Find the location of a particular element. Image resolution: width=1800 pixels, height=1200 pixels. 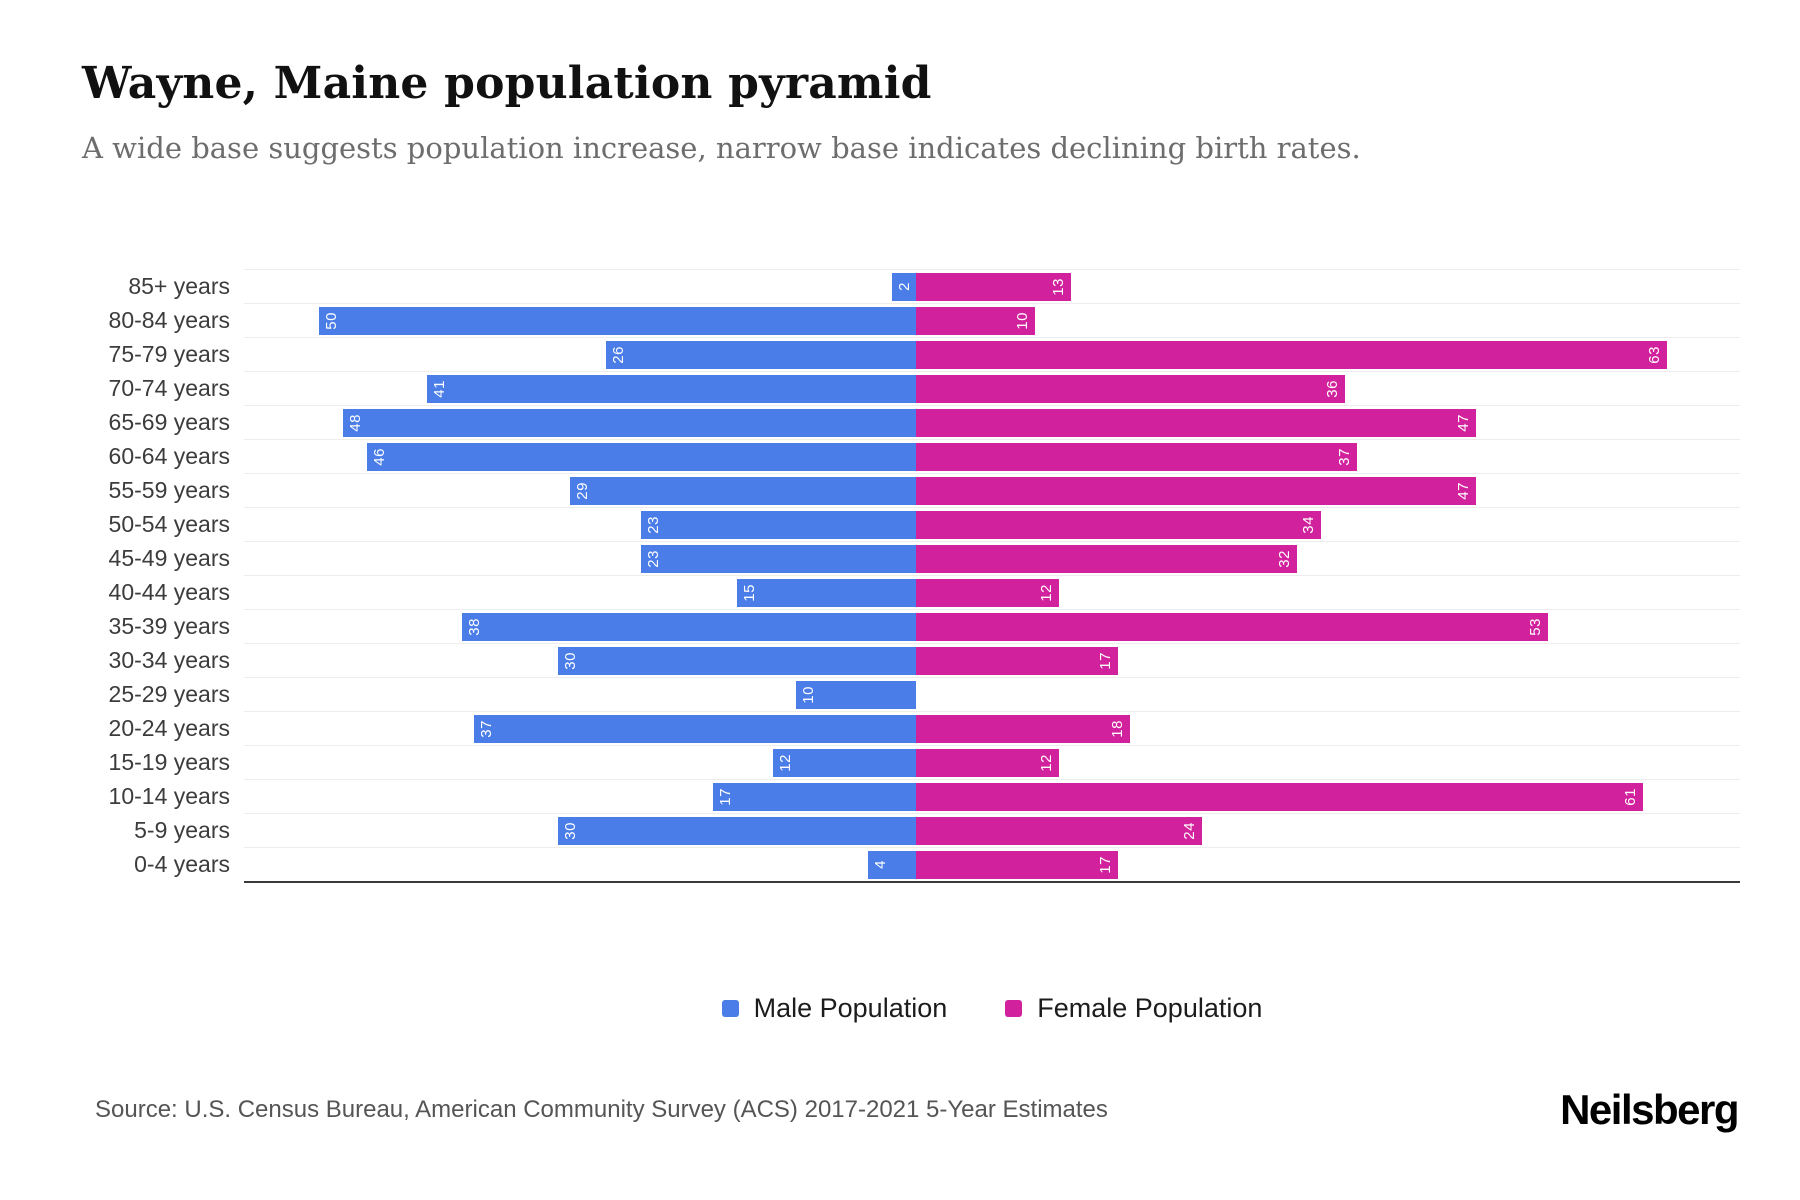

male-bar: 37 is located at coordinates (695, 728).